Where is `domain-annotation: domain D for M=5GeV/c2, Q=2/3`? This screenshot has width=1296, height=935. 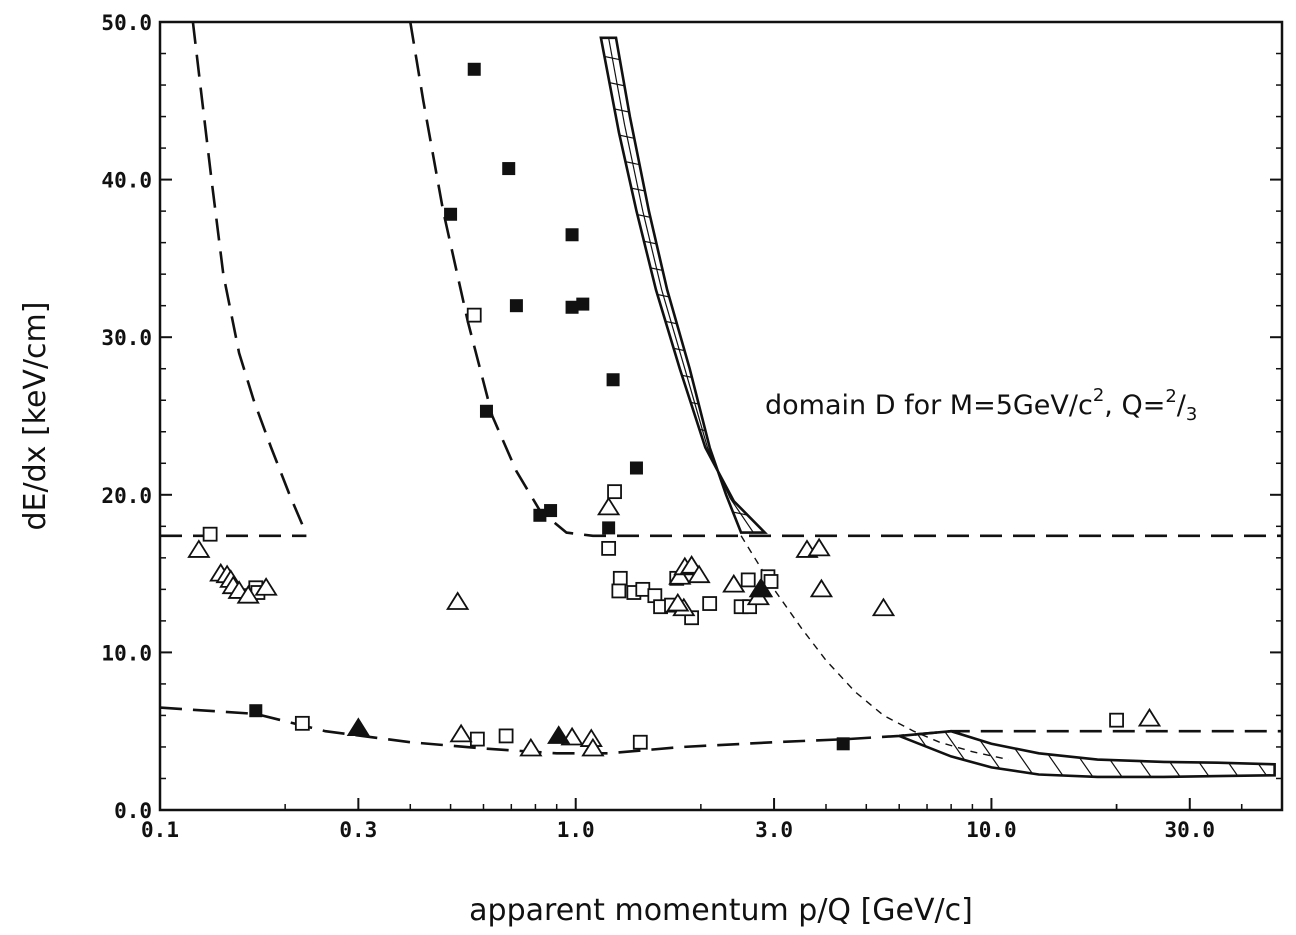
domain-annotation: domain D for M=5GeV/c2, Q=2/3 is located at coordinates (981, 405).